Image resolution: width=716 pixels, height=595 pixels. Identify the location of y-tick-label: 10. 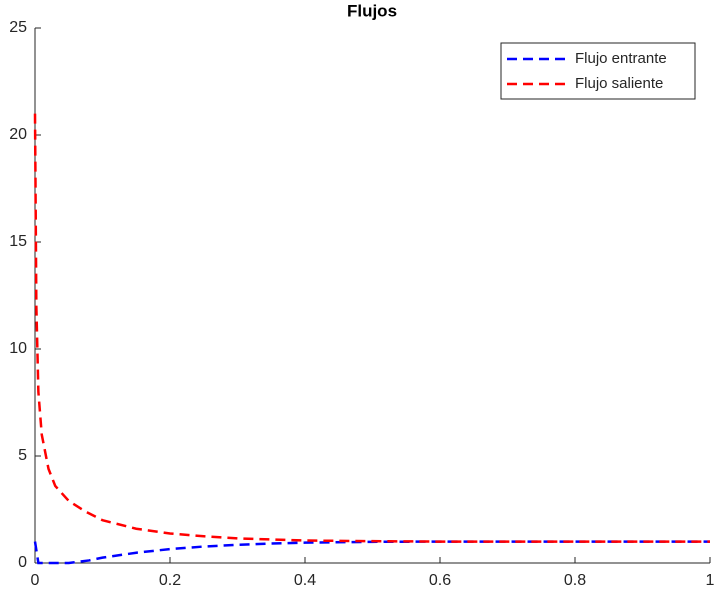
(18, 348).